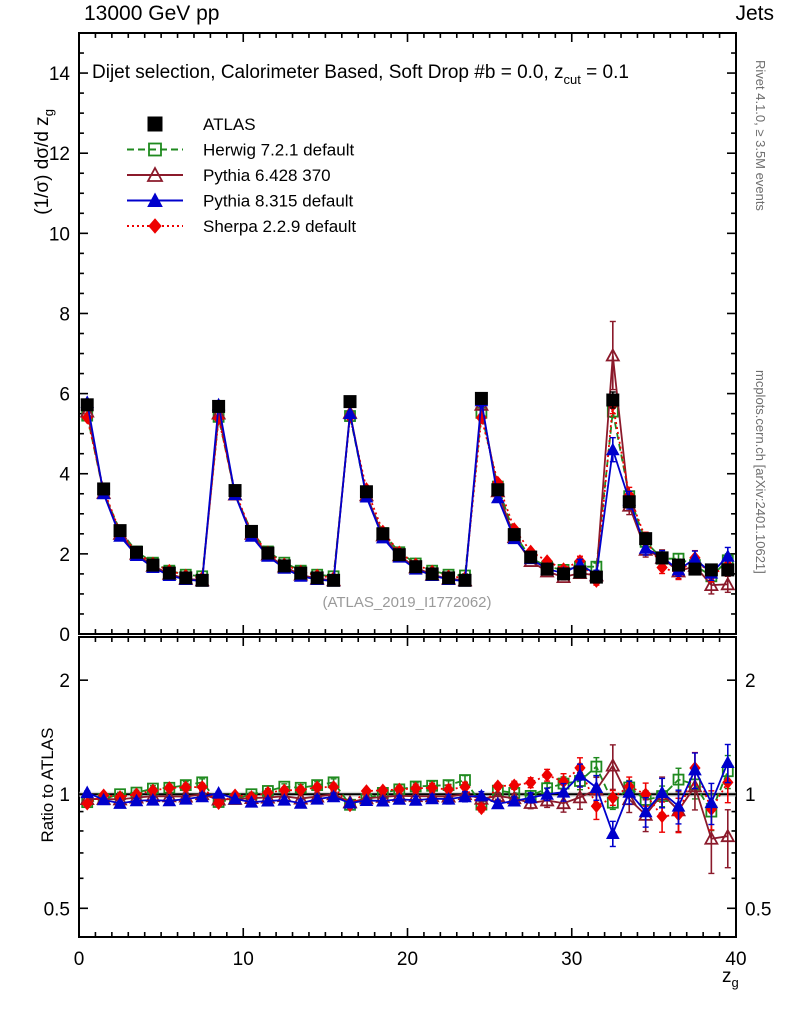 The width and height of the screenshot is (786, 1024). I want to click on y-axis-title-main: (1/σ) dσ/d zg, so click(44, 162).